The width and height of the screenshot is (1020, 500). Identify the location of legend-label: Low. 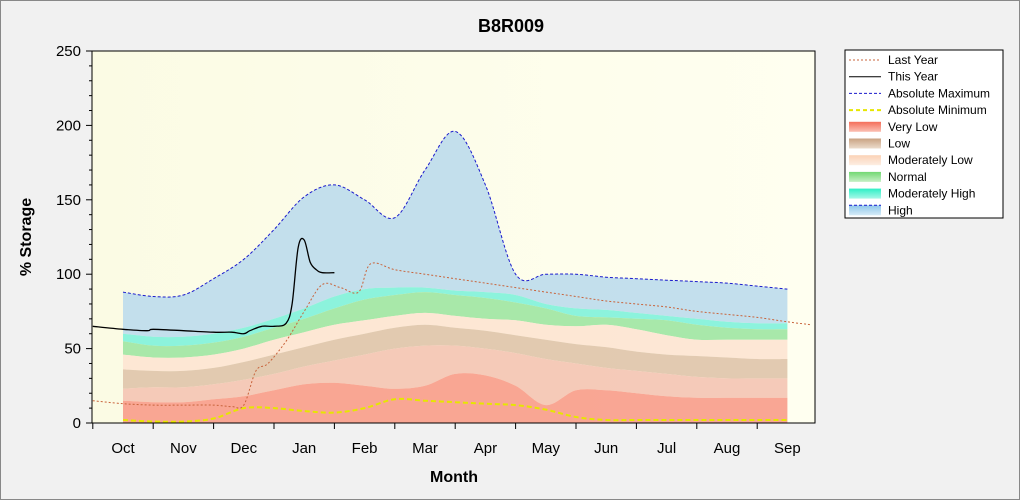
(899, 144).